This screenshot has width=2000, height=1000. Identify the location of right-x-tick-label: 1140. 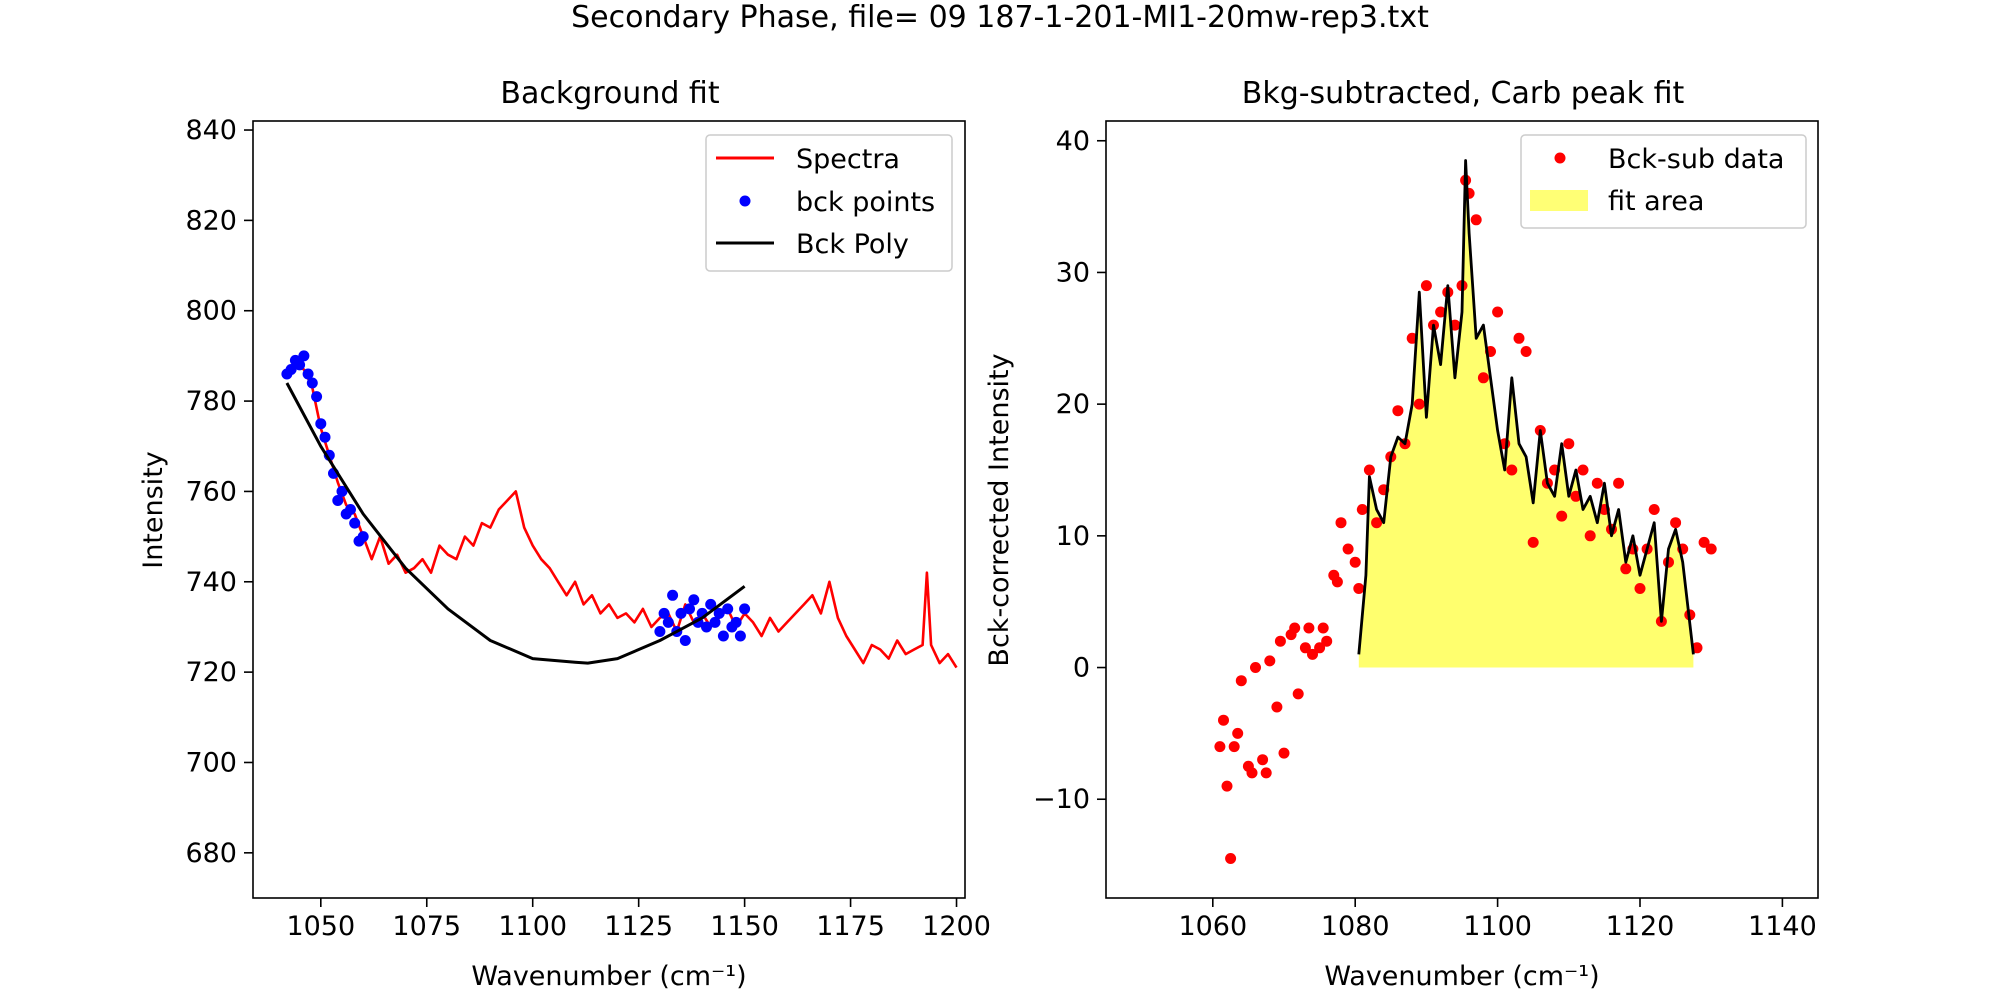
(1782, 926).